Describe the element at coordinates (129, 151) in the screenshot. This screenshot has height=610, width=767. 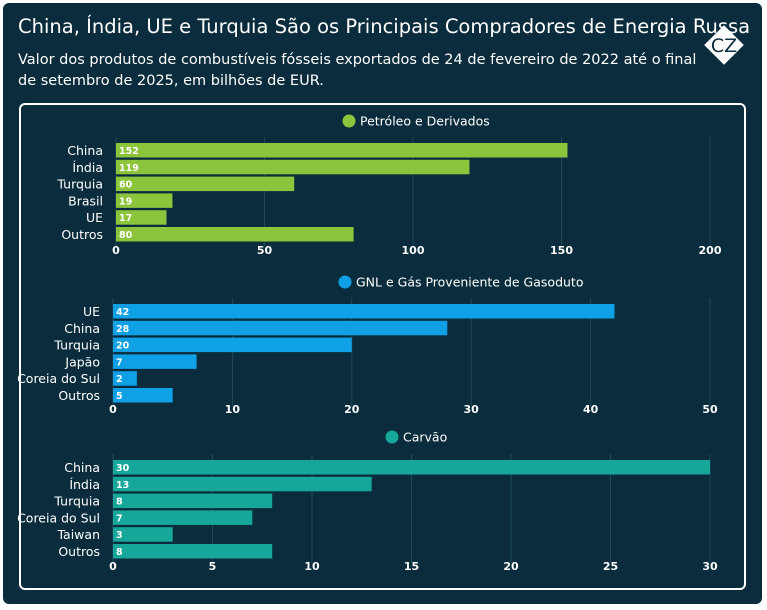
I see `oil-data-label: 152` at that location.